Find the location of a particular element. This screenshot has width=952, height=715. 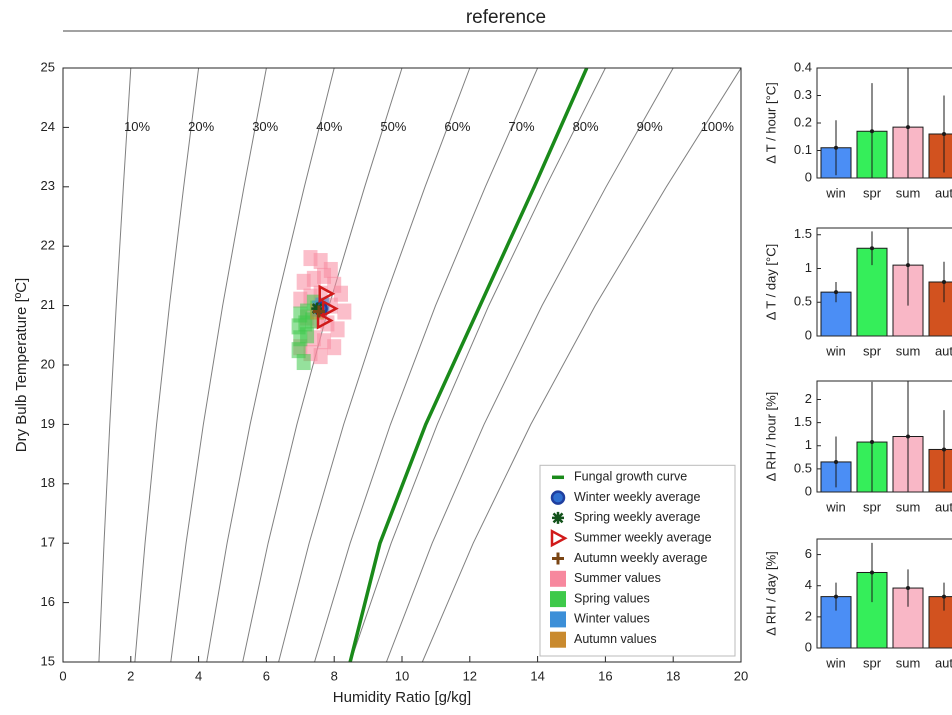

y-tick-label: 17 is located at coordinates (48, 542).